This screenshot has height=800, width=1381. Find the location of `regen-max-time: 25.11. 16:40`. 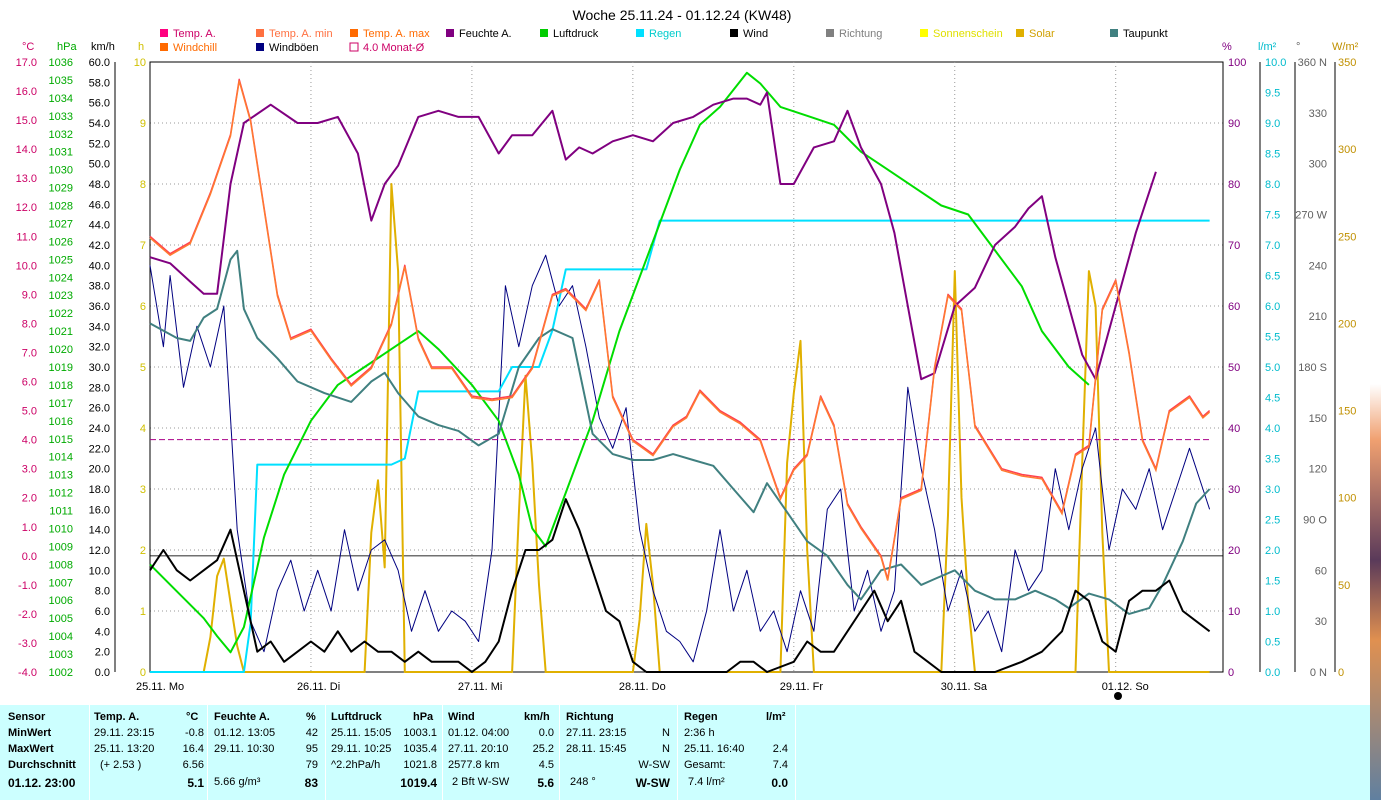

regen-max-time: 25.11. 16:40 is located at coordinates (714, 749).